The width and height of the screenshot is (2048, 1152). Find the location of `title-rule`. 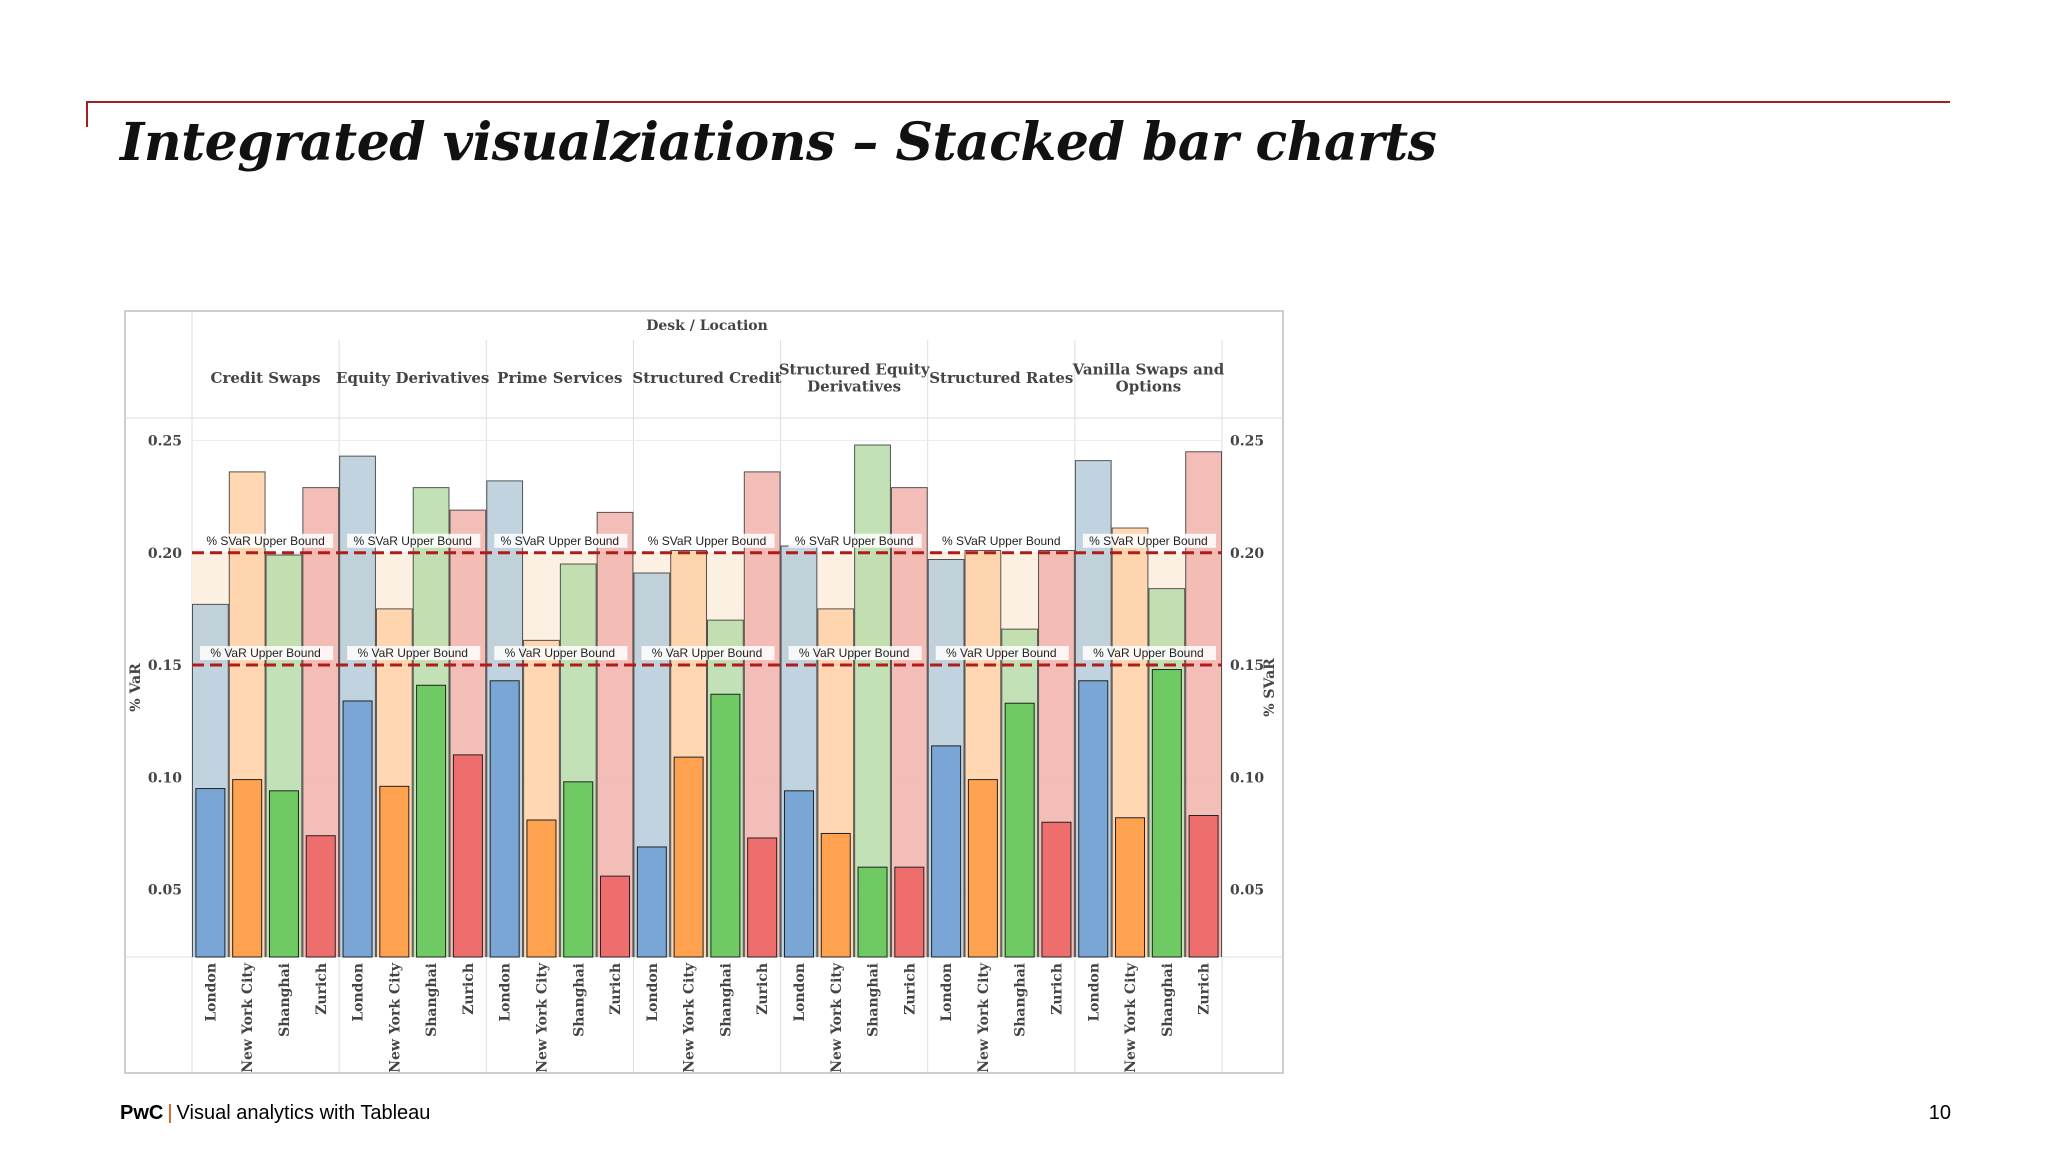

title-rule is located at coordinates (1018, 102).